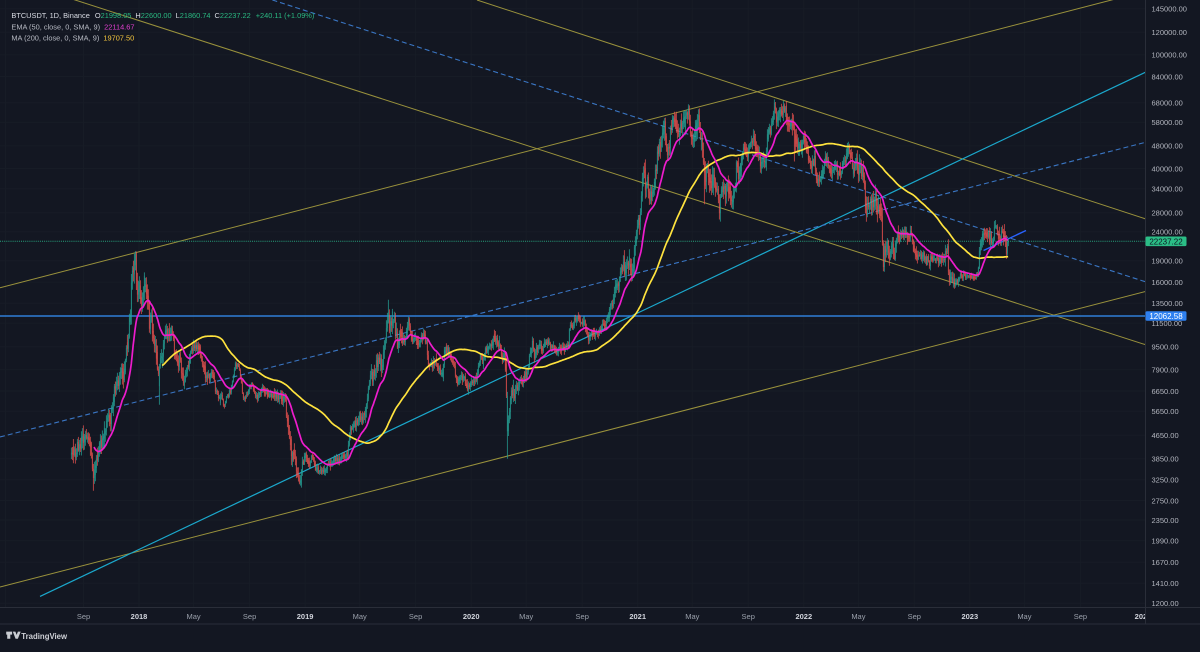 The image size is (1200, 652). Describe the element at coordinates (1144, 616) in the screenshot. I see `svg-text: 2024` at that location.